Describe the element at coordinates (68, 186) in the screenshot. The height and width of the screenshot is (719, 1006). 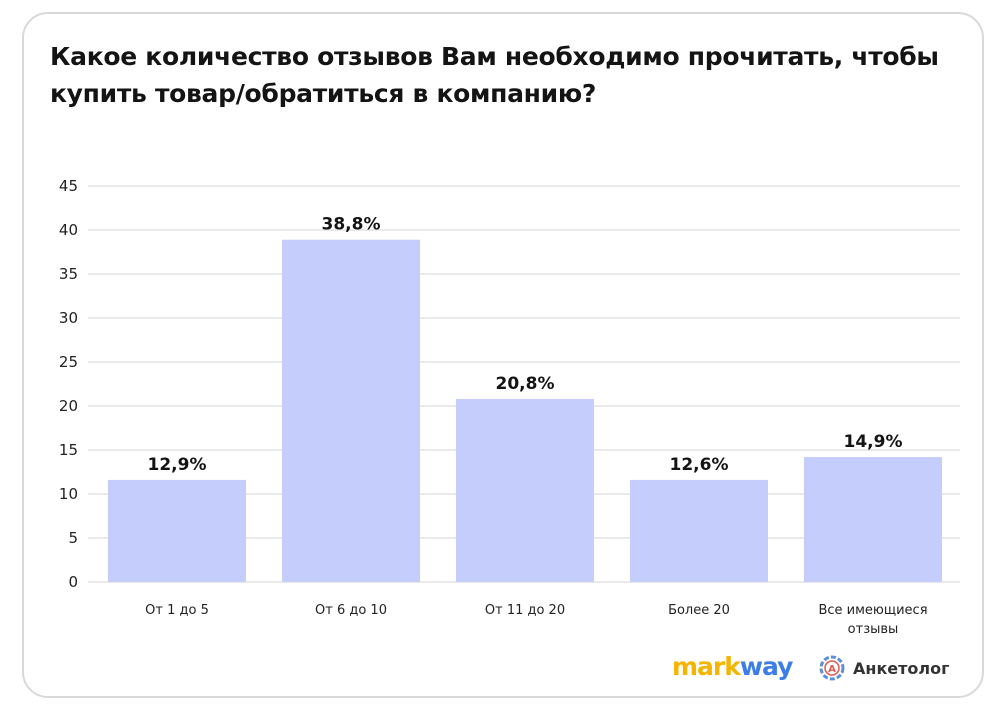
I see `y-tick-label: 45` at that location.